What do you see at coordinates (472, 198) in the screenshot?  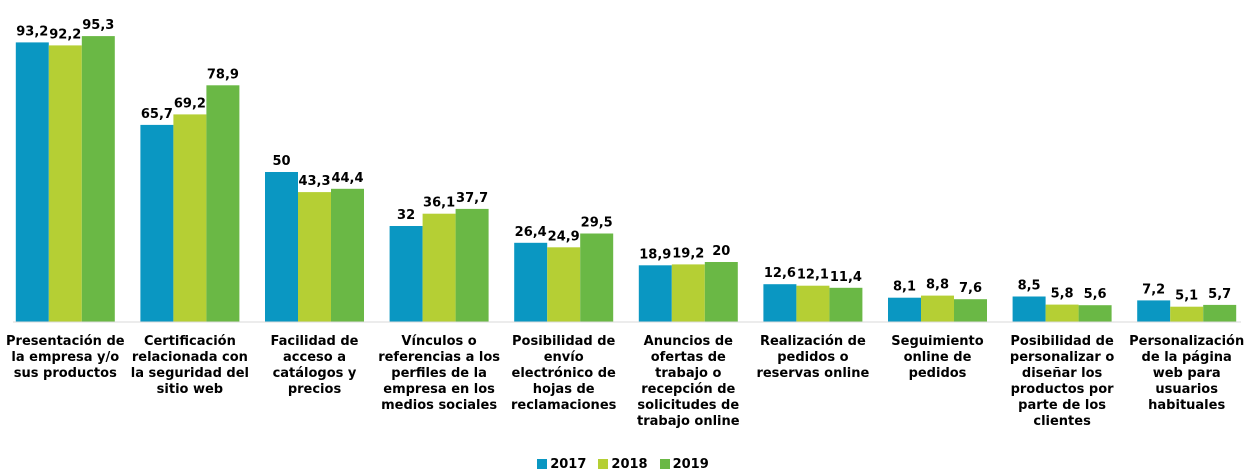 I see `data-label: 37,7` at bounding box center [472, 198].